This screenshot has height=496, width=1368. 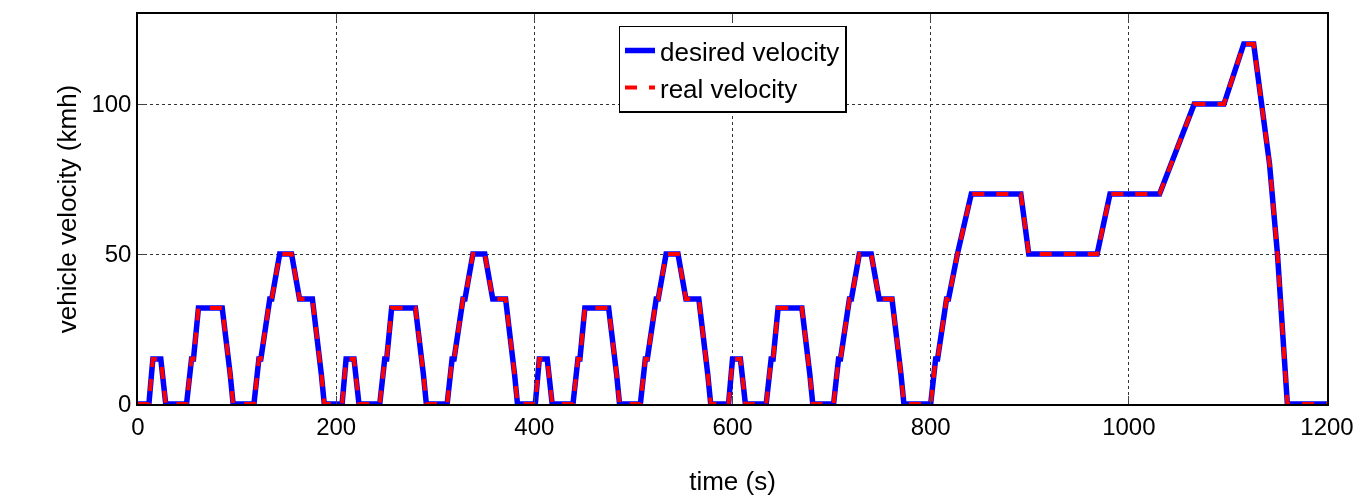 I want to click on x-tick-label: 400, so click(x=534, y=426).